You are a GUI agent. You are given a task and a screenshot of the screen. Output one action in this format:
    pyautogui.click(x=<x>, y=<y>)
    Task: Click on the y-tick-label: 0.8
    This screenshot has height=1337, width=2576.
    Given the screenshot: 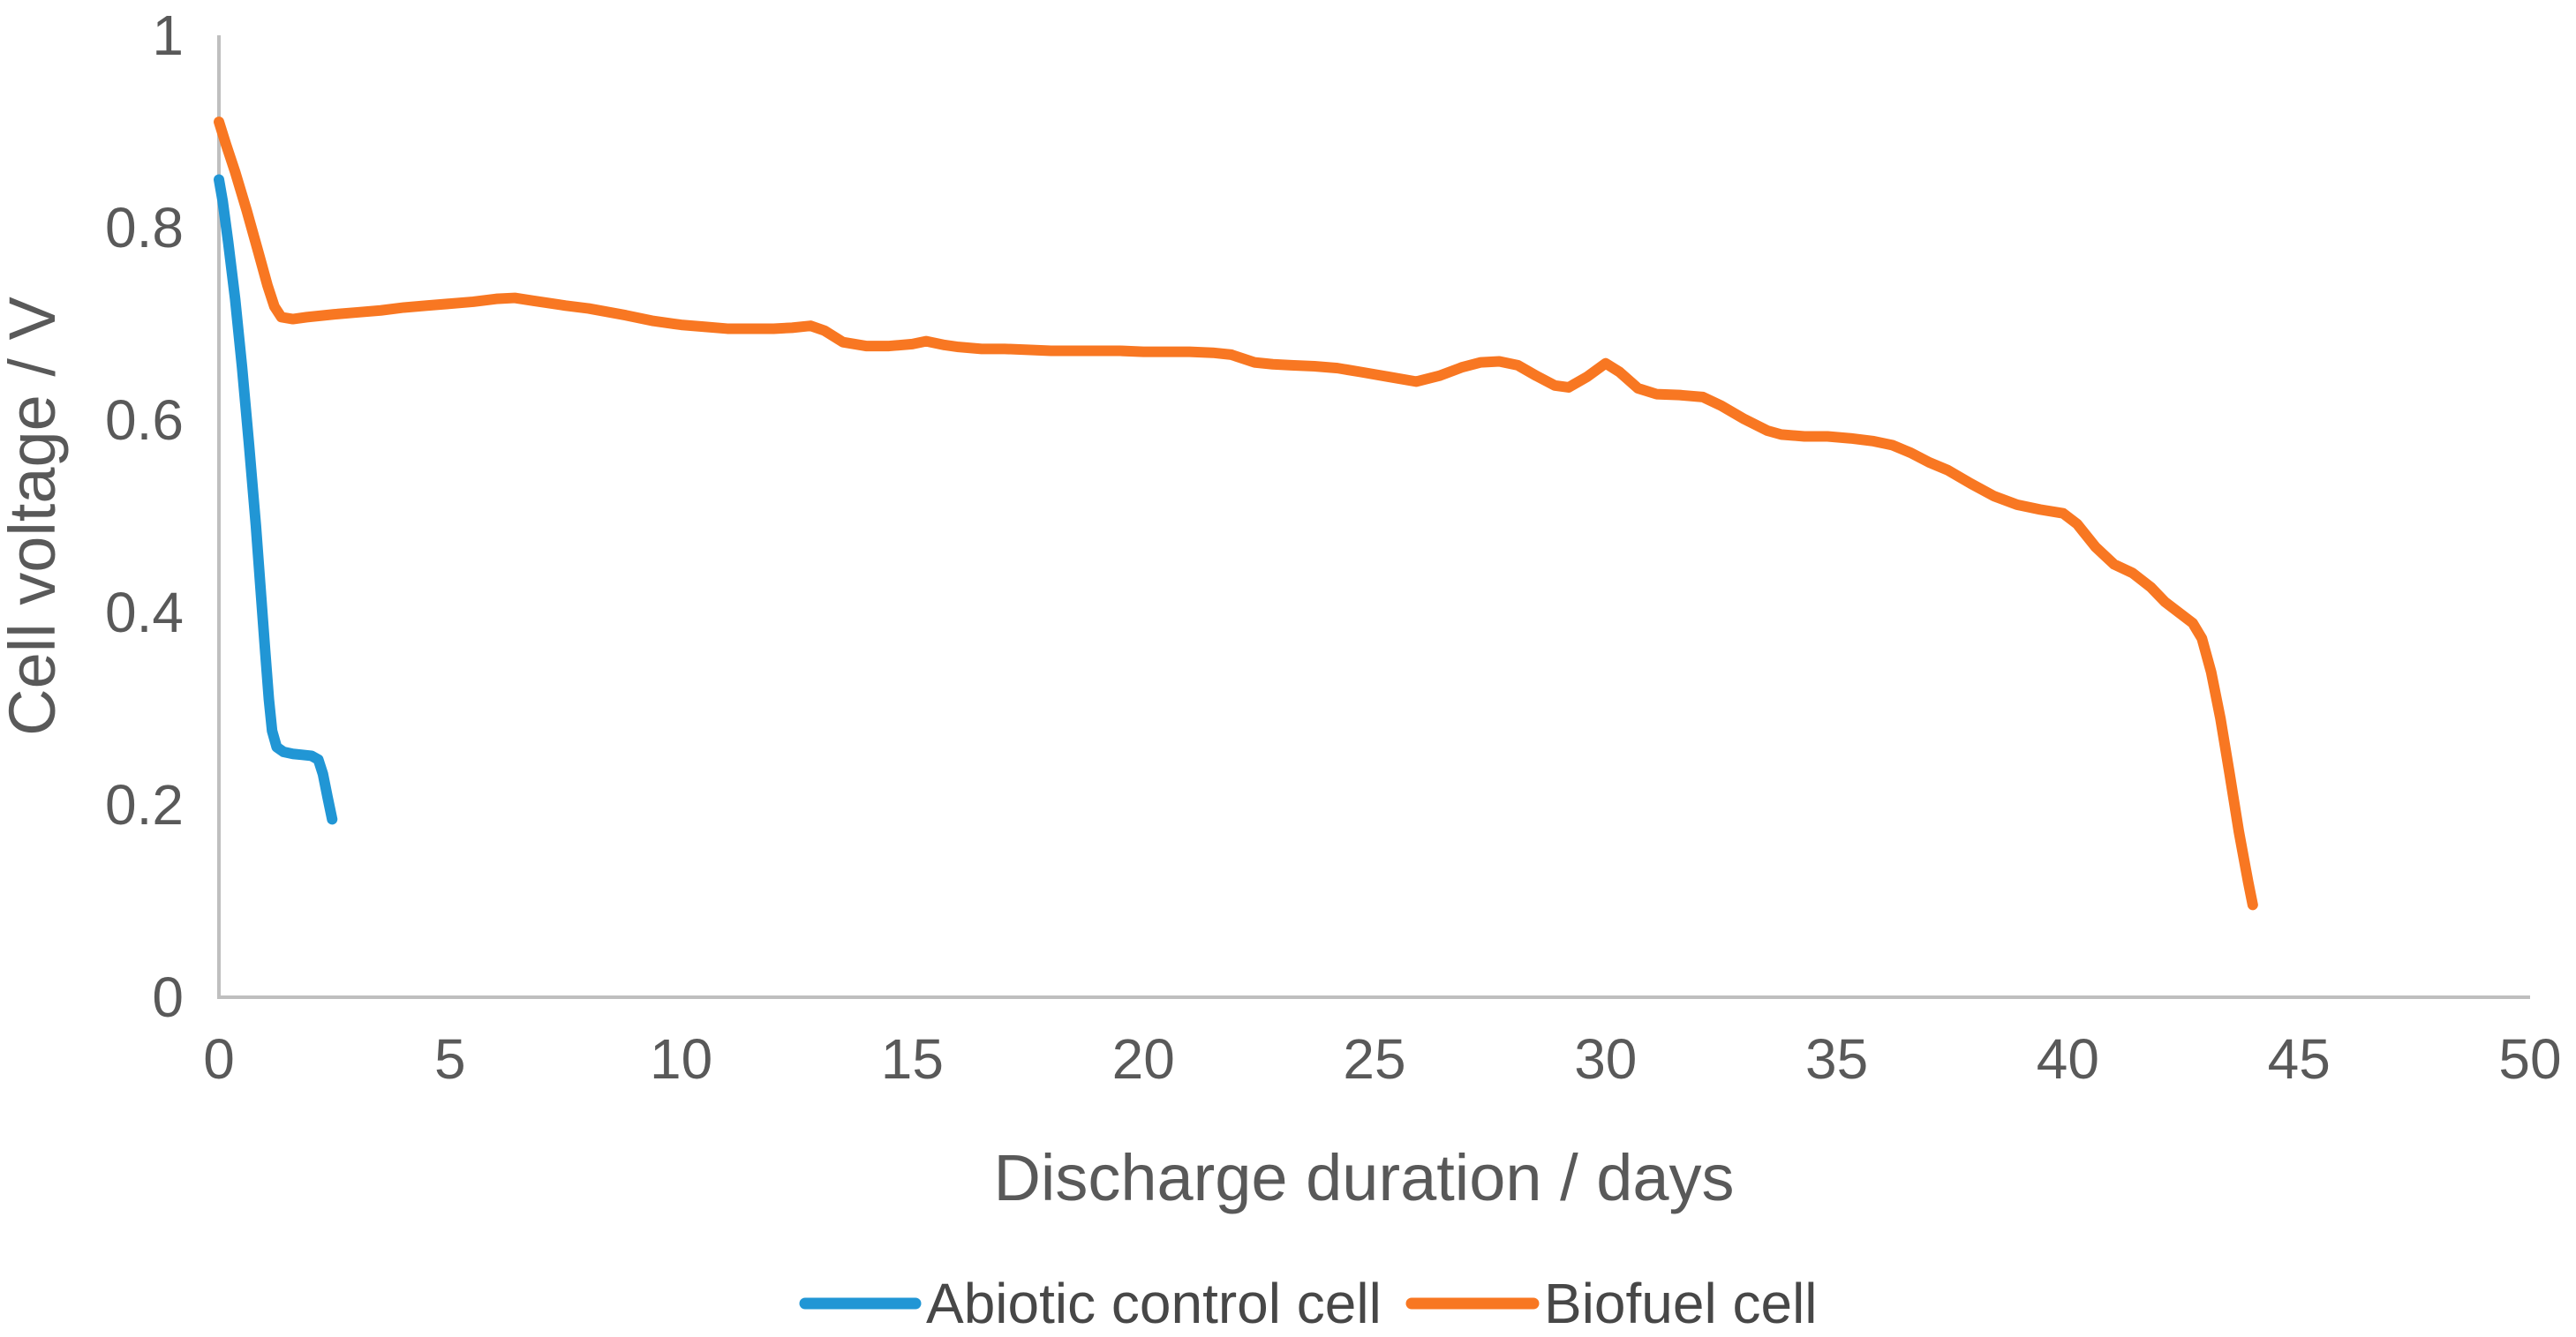 What is the action you would take?
    pyautogui.click(x=145, y=227)
    